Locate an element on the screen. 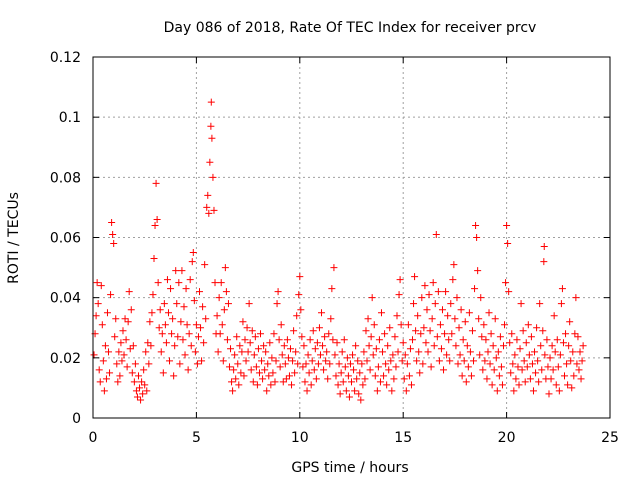 The width and height of the screenshot is (640, 480). x-tick-label: 25 is located at coordinates (610, 438).